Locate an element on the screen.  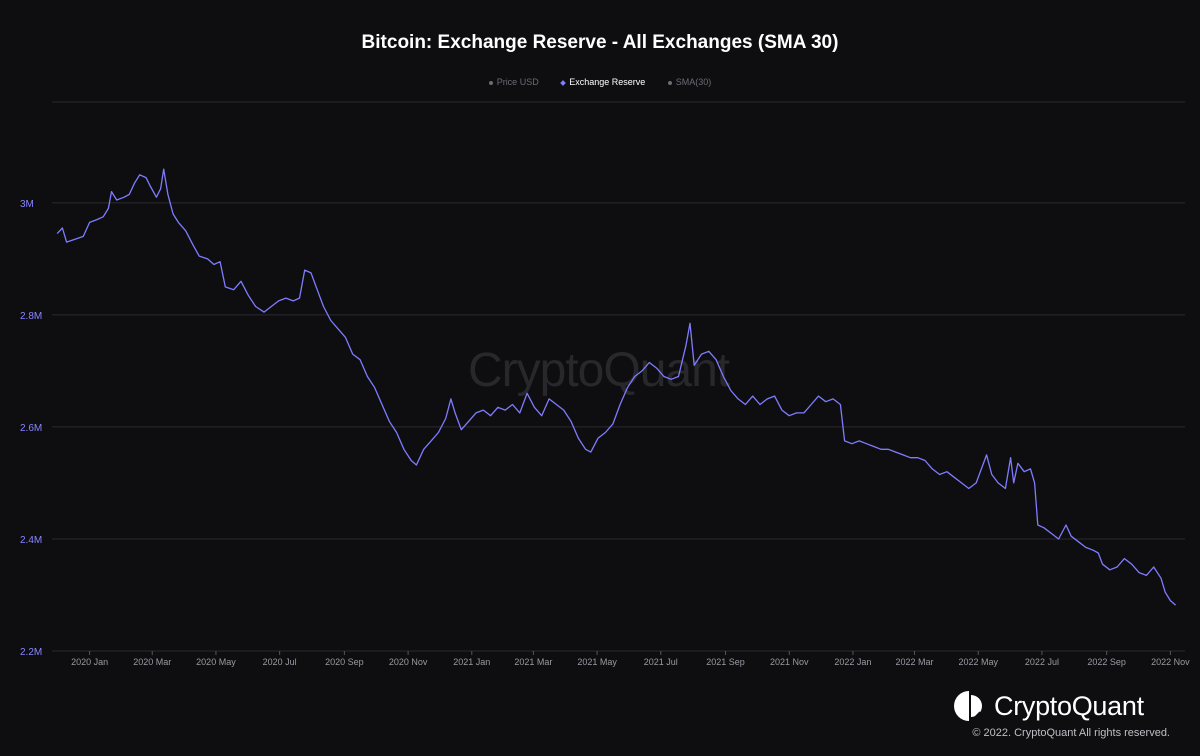
x-tick-label: 2022 May is located at coordinates (978, 662).